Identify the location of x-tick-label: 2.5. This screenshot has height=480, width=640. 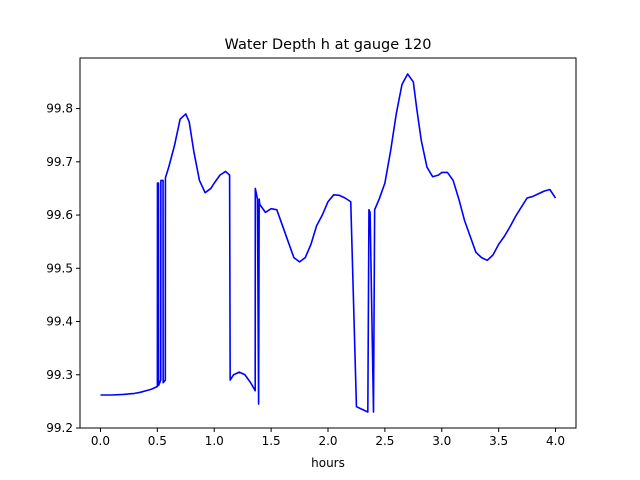
(384, 441).